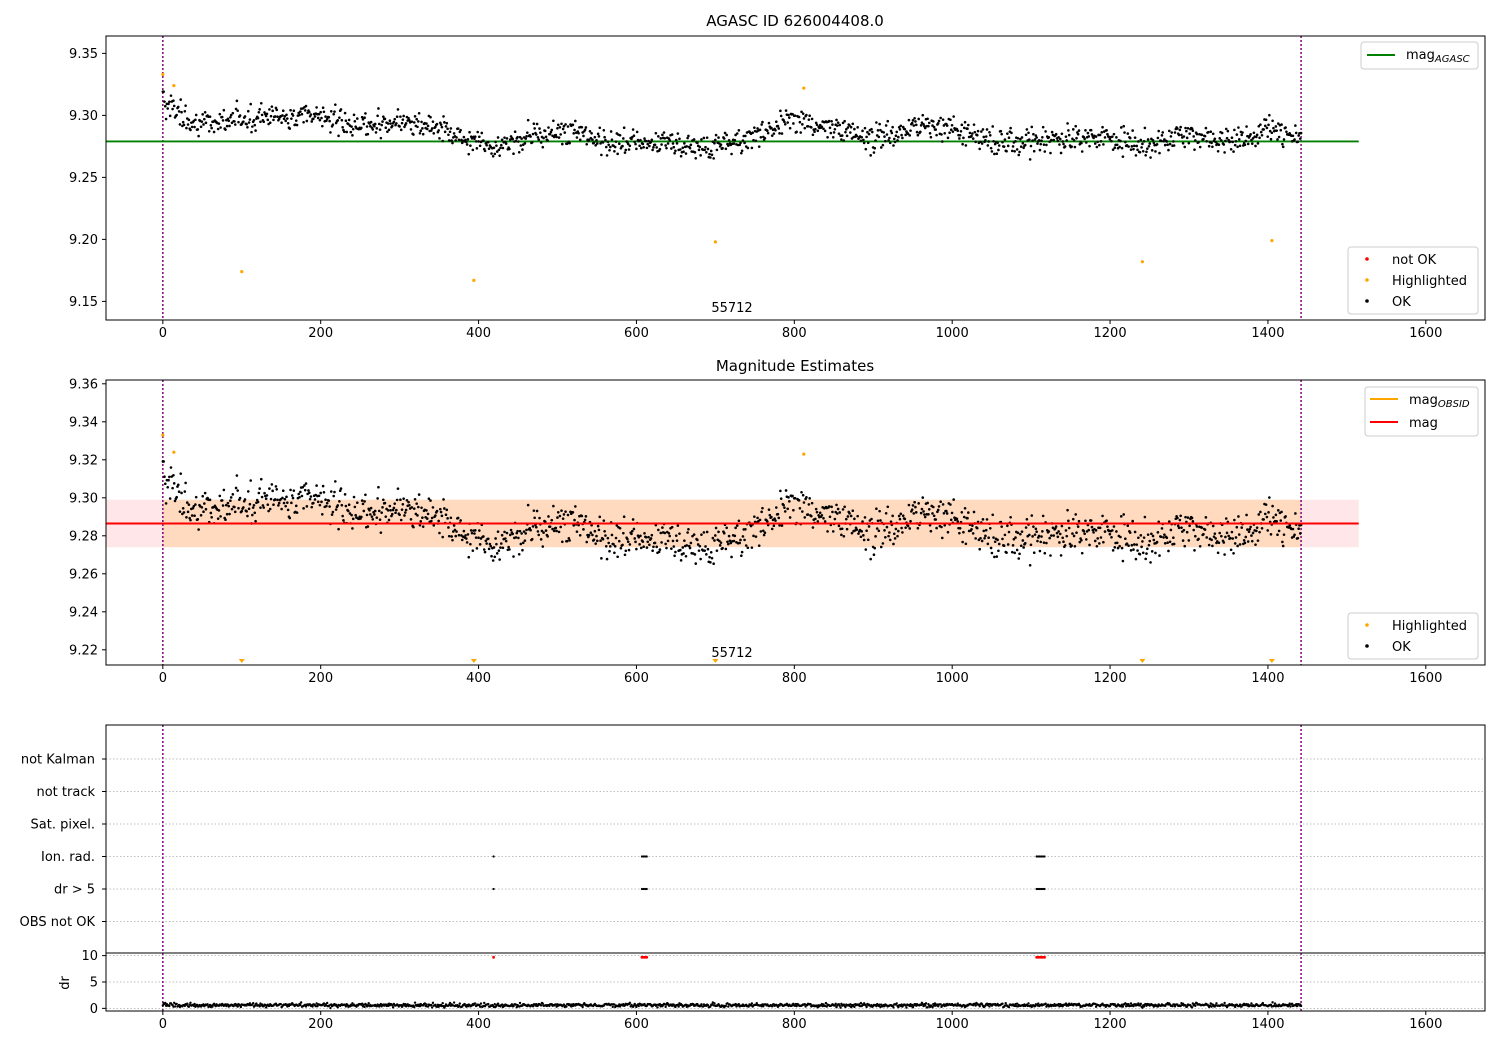 The width and height of the screenshot is (1500, 1050). What do you see at coordinates (636, 333) in the screenshot?
I see `panel1-xtick-label: 600` at bounding box center [636, 333].